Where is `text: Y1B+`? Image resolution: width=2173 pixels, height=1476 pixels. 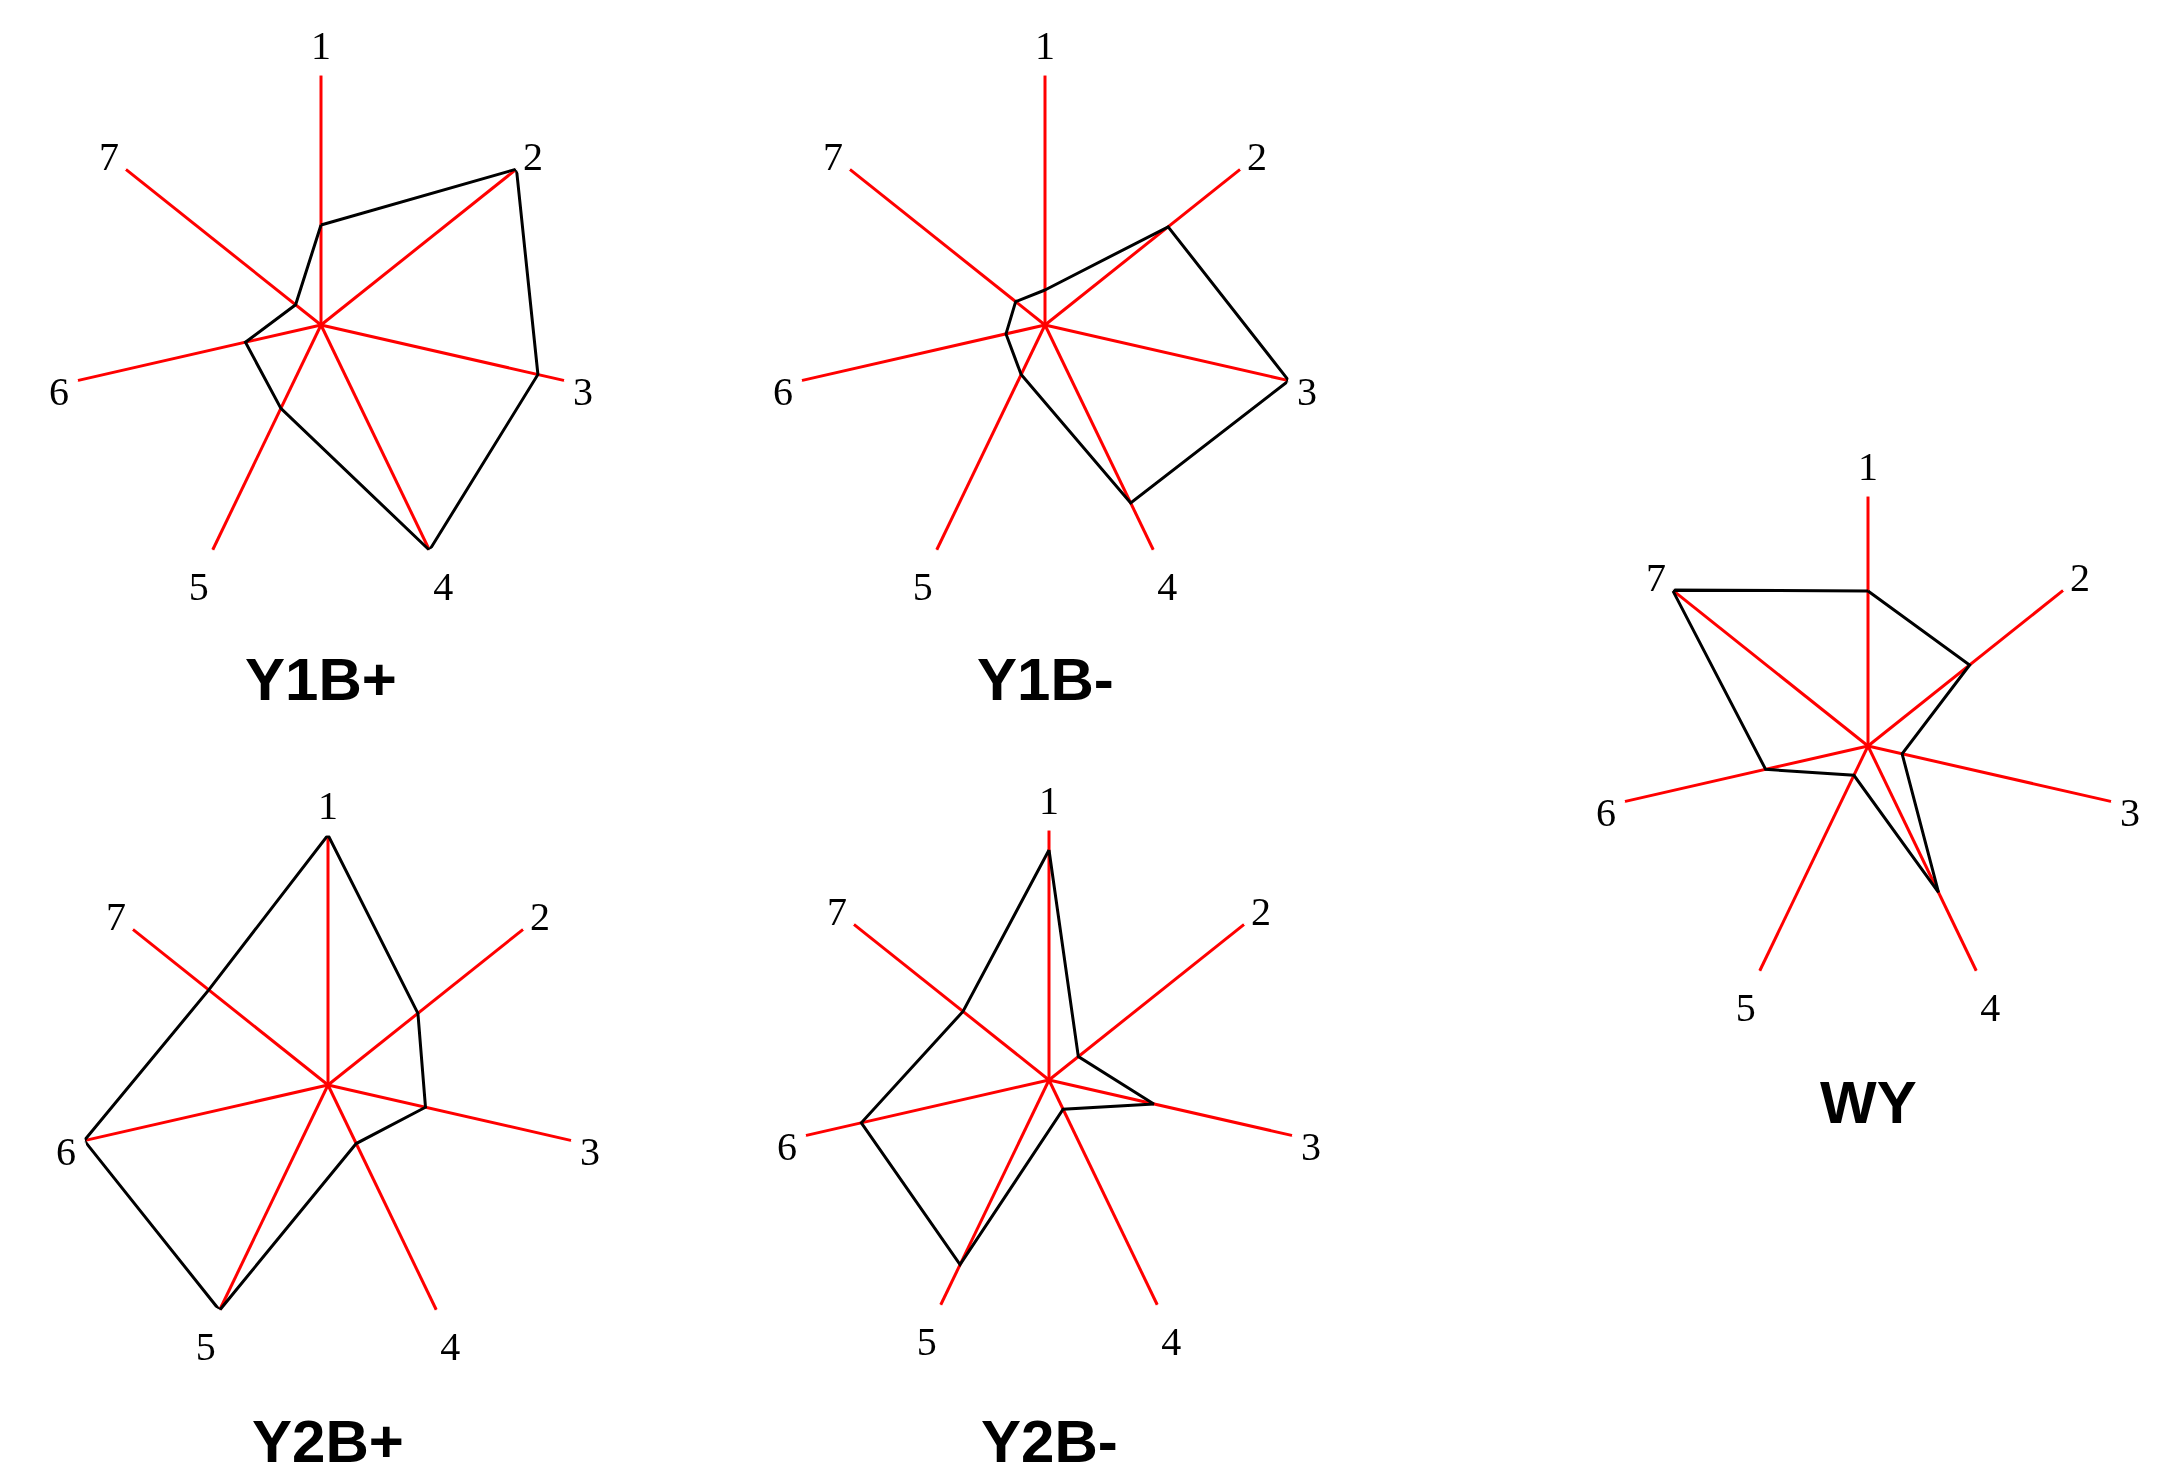 text: Y1B+ is located at coordinates (321, 679).